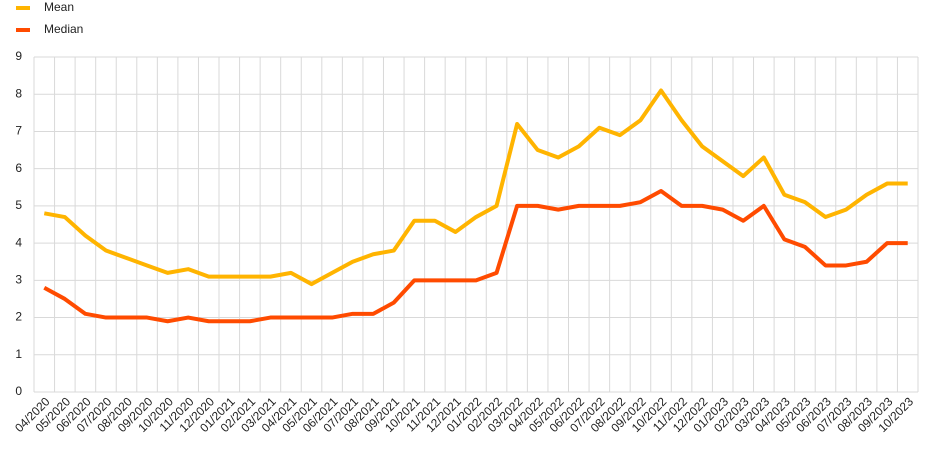 Image resolution: width=943 pixels, height=449 pixels. What do you see at coordinates (18, 317) in the screenshot?
I see `y-tick-label: 2` at bounding box center [18, 317].